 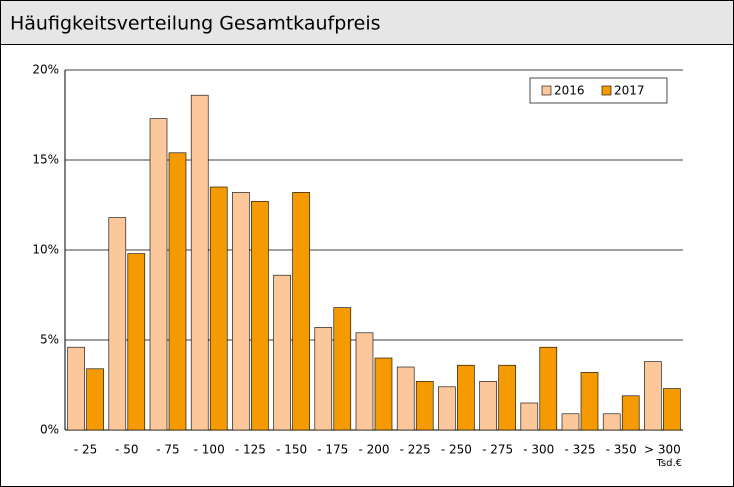 I want to click on header, so click(x=367, y=22).